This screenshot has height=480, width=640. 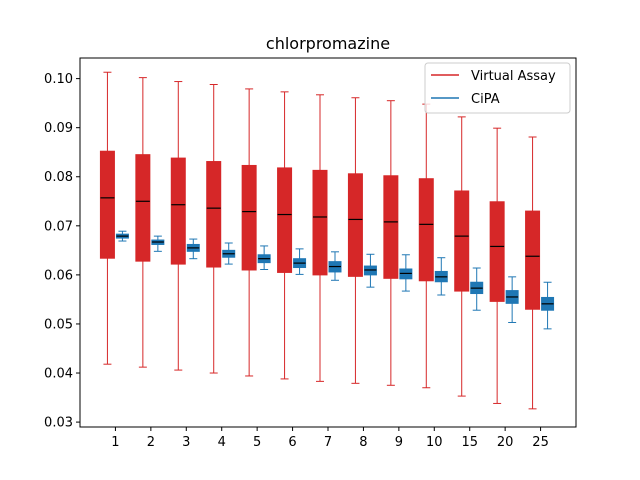 I want to click on x-tick-label: 5, so click(x=257, y=442).